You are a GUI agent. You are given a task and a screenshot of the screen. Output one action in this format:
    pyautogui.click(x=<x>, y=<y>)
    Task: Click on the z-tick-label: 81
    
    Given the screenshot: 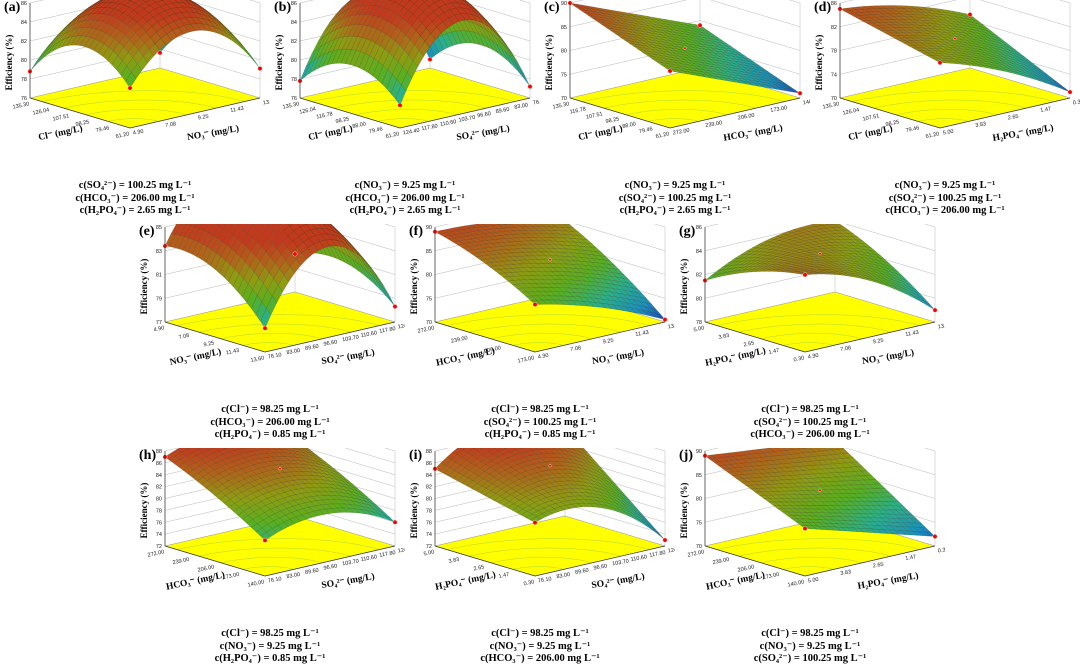 What is the action you would take?
    pyautogui.click(x=159, y=276)
    